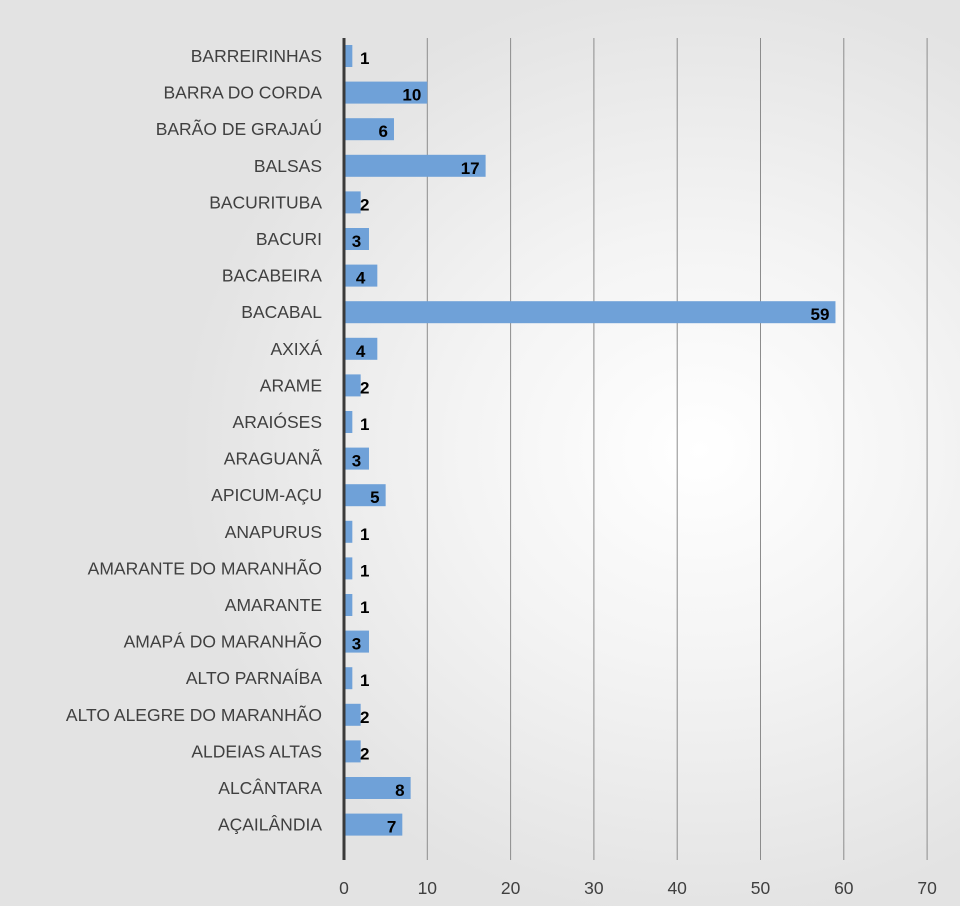 The height and width of the screenshot is (906, 960). Describe the element at coordinates (239, 128) in the screenshot. I see `category-label: BARÃO DE GRAJAÚ` at that location.